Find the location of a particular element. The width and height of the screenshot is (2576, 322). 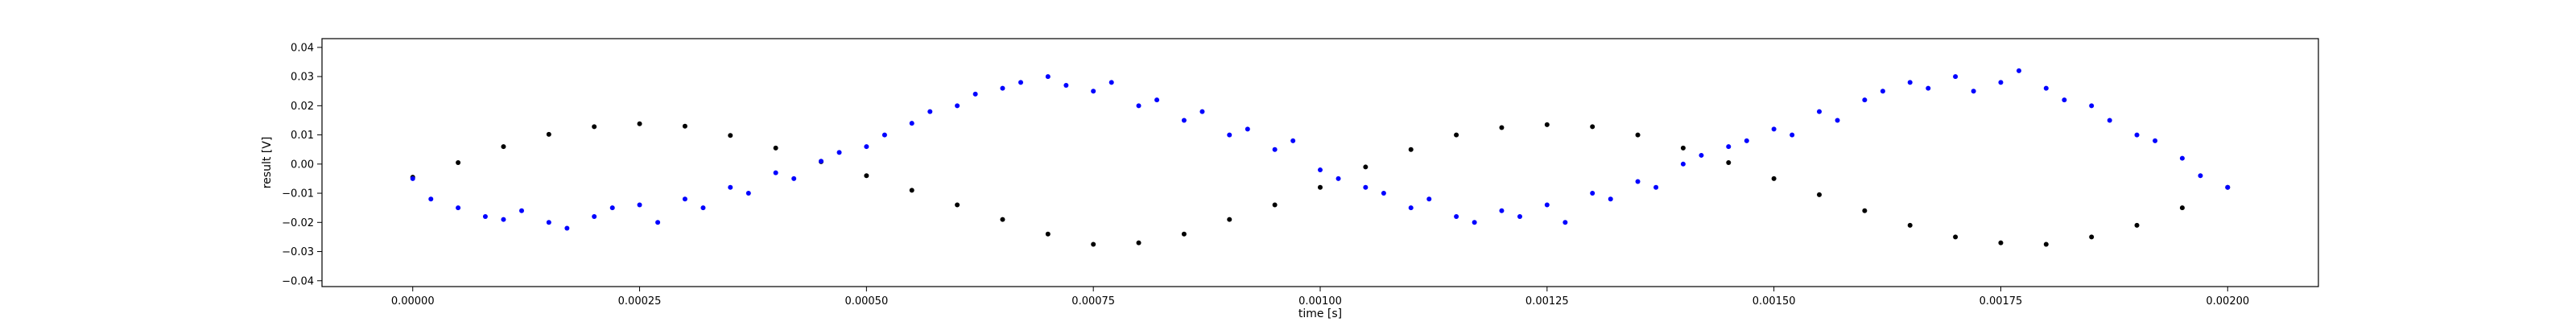

x-tick-label: 0.00175 is located at coordinates (2001, 301).